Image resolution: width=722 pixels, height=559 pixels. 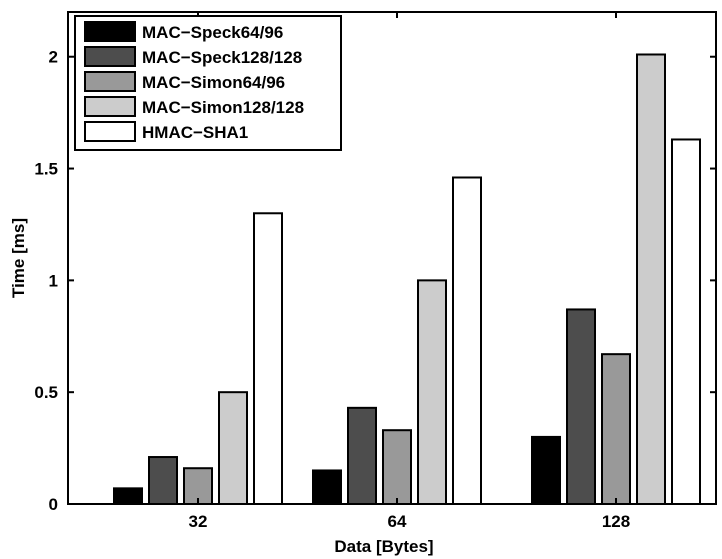 I want to click on y-tick-label: 0.5, so click(x=46, y=392).